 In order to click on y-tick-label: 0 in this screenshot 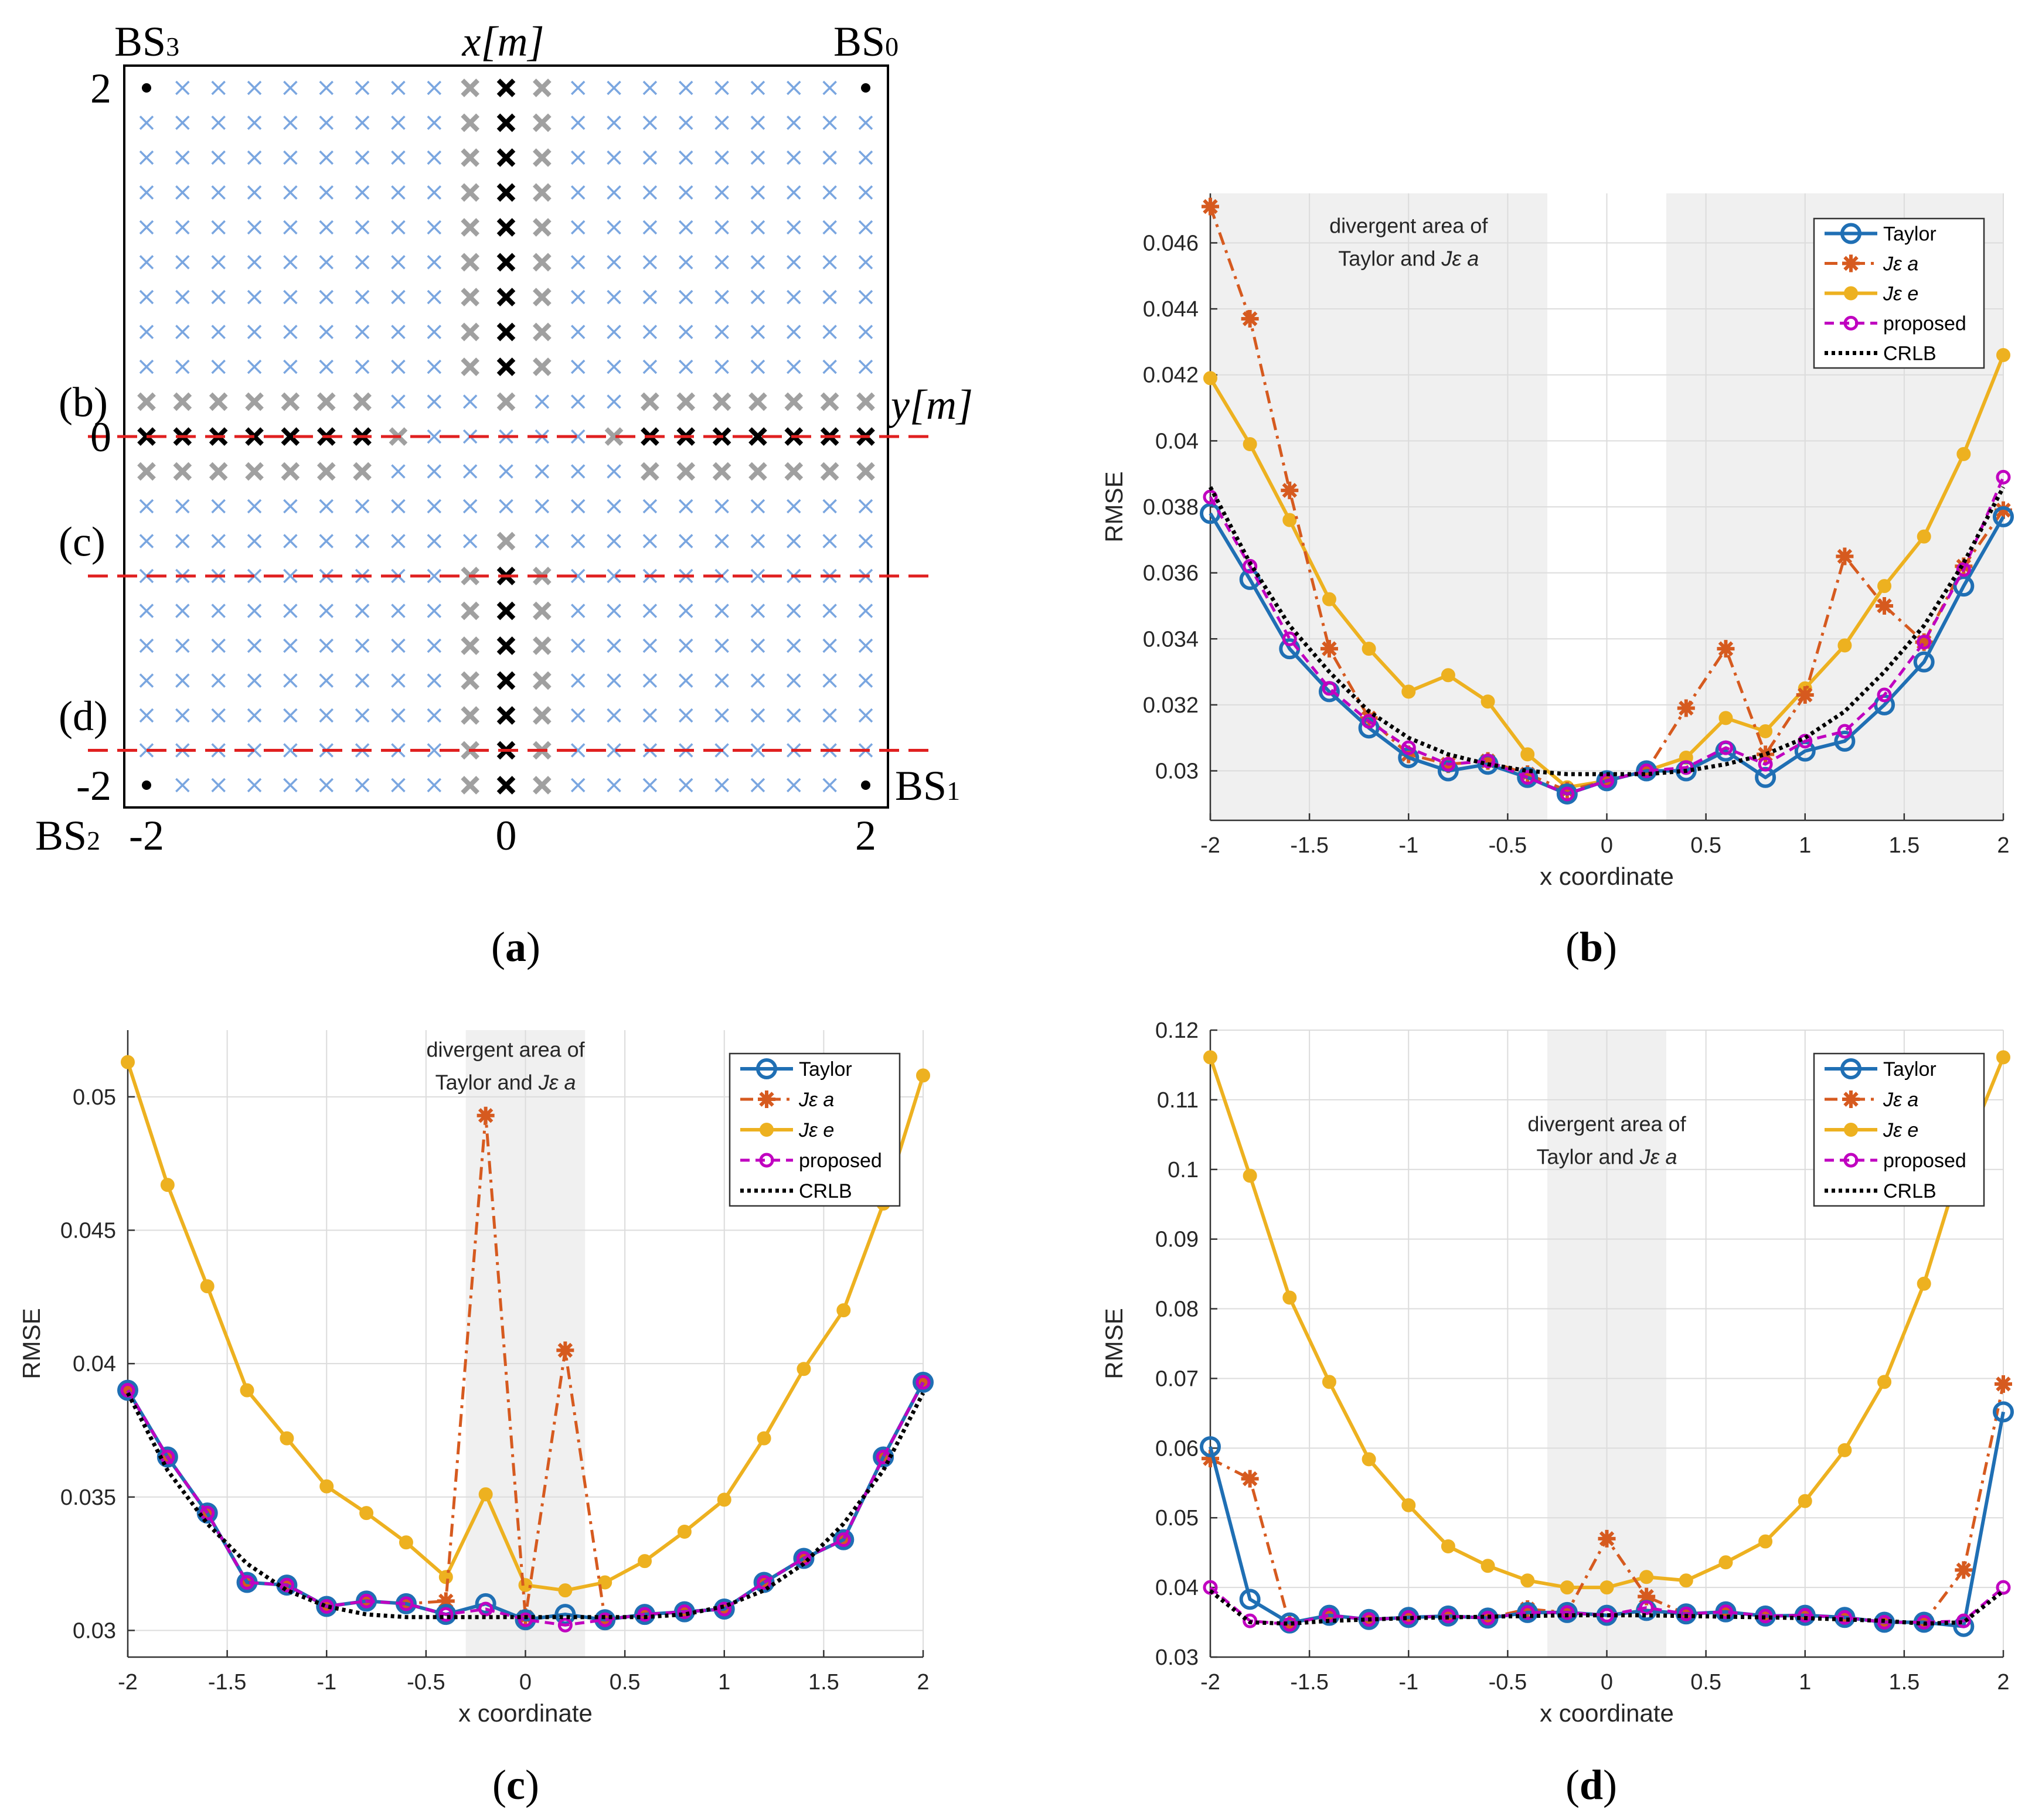, I will do `click(100, 437)`.